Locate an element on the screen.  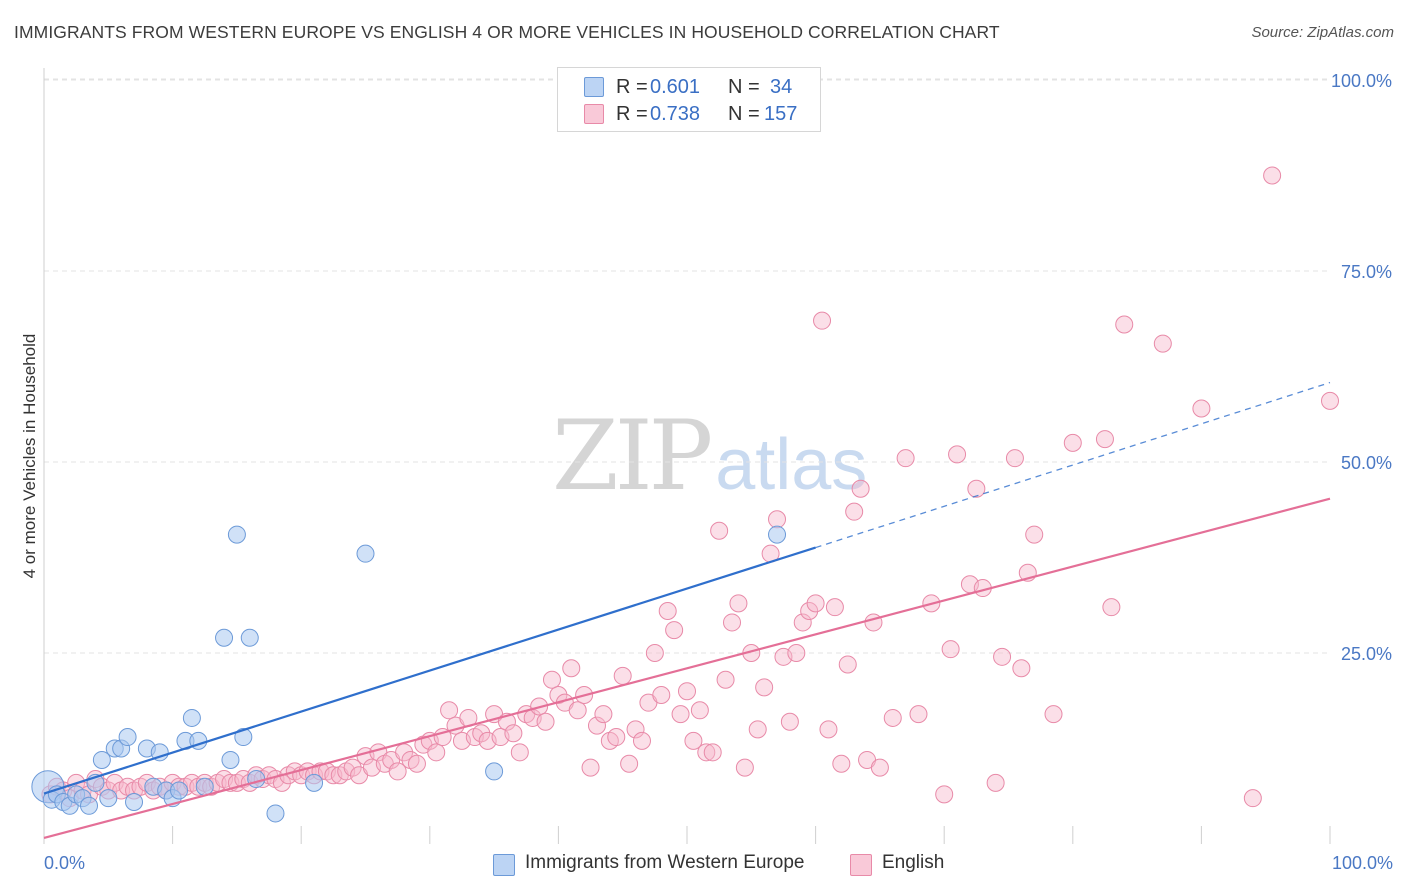
legend-n-value-blue: 34 is located at coordinates (781, 87).